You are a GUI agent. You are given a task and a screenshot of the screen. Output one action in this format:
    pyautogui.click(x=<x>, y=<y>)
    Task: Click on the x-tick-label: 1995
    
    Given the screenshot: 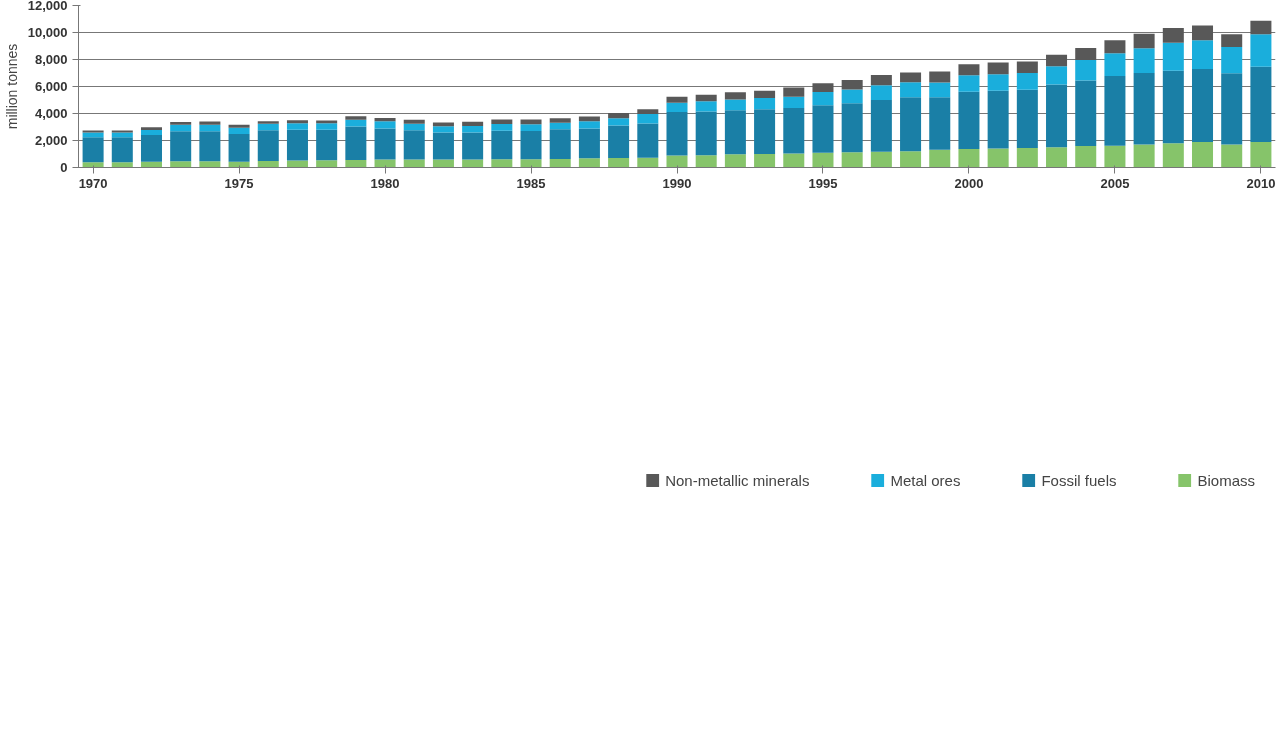 What is the action you would take?
    pyautogui.click(x=823, y=183)
    